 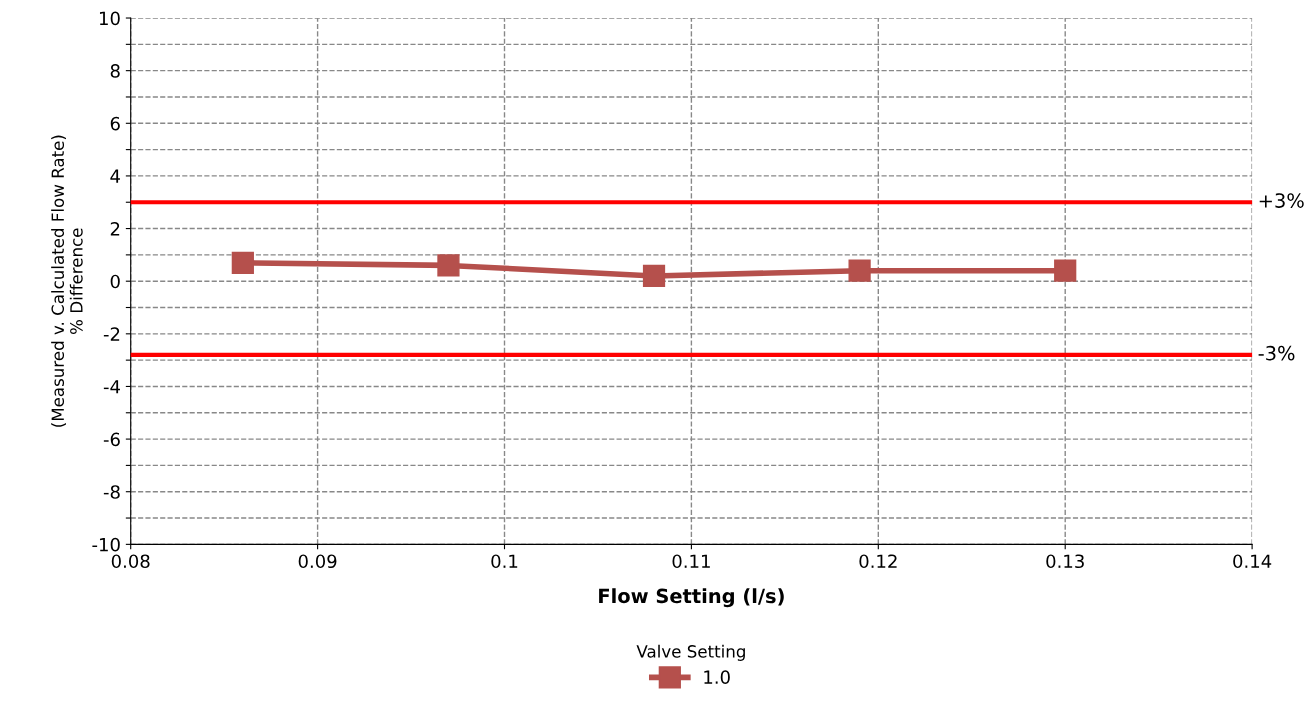 I want to click on y-tick-label: -6, so click(x=111, y=439).